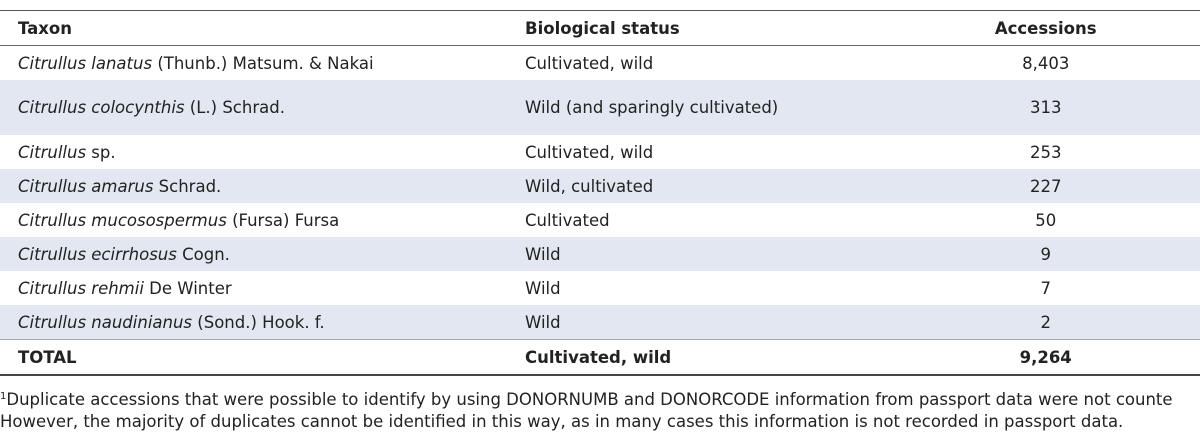  I want to click on taxon-name: Citrullus mucosospermus, so click(122, 220).